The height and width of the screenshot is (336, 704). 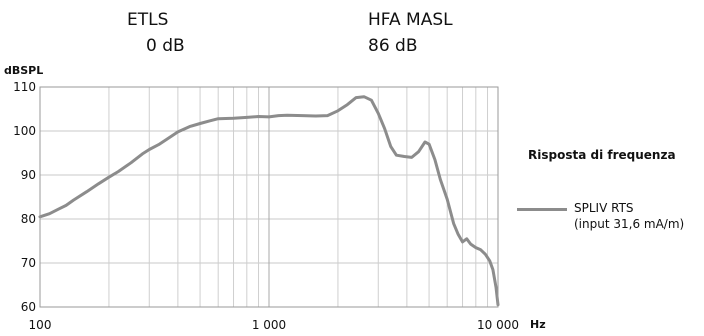 I want to click on y-tick-label: 110, so click(x=24, y=87).